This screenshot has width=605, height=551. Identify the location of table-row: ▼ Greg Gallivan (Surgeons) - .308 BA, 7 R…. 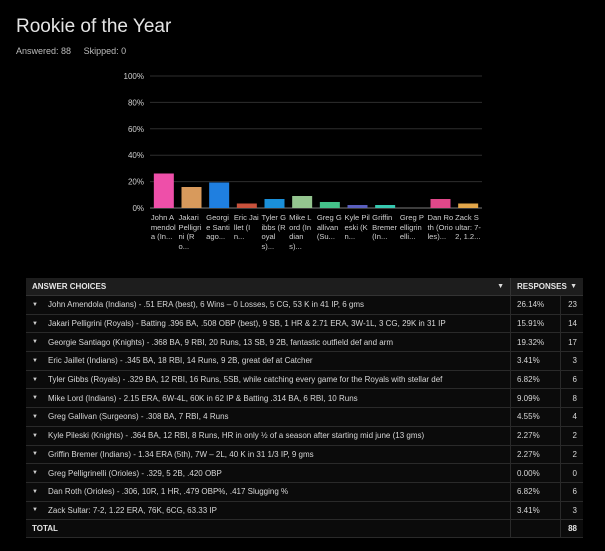
(304, 417).